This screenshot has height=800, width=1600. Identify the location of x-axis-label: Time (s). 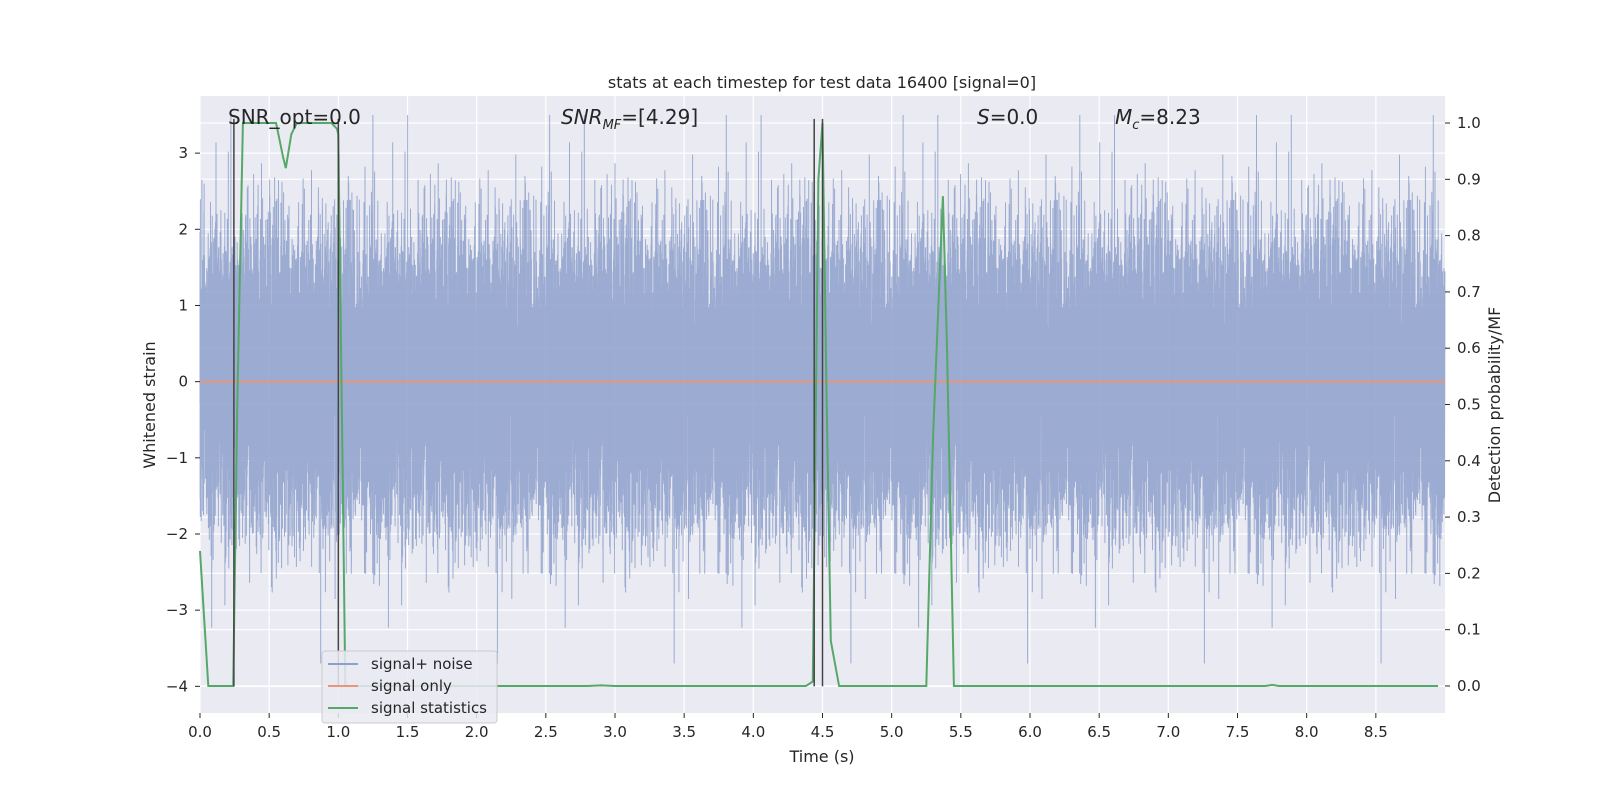
(821, 756).